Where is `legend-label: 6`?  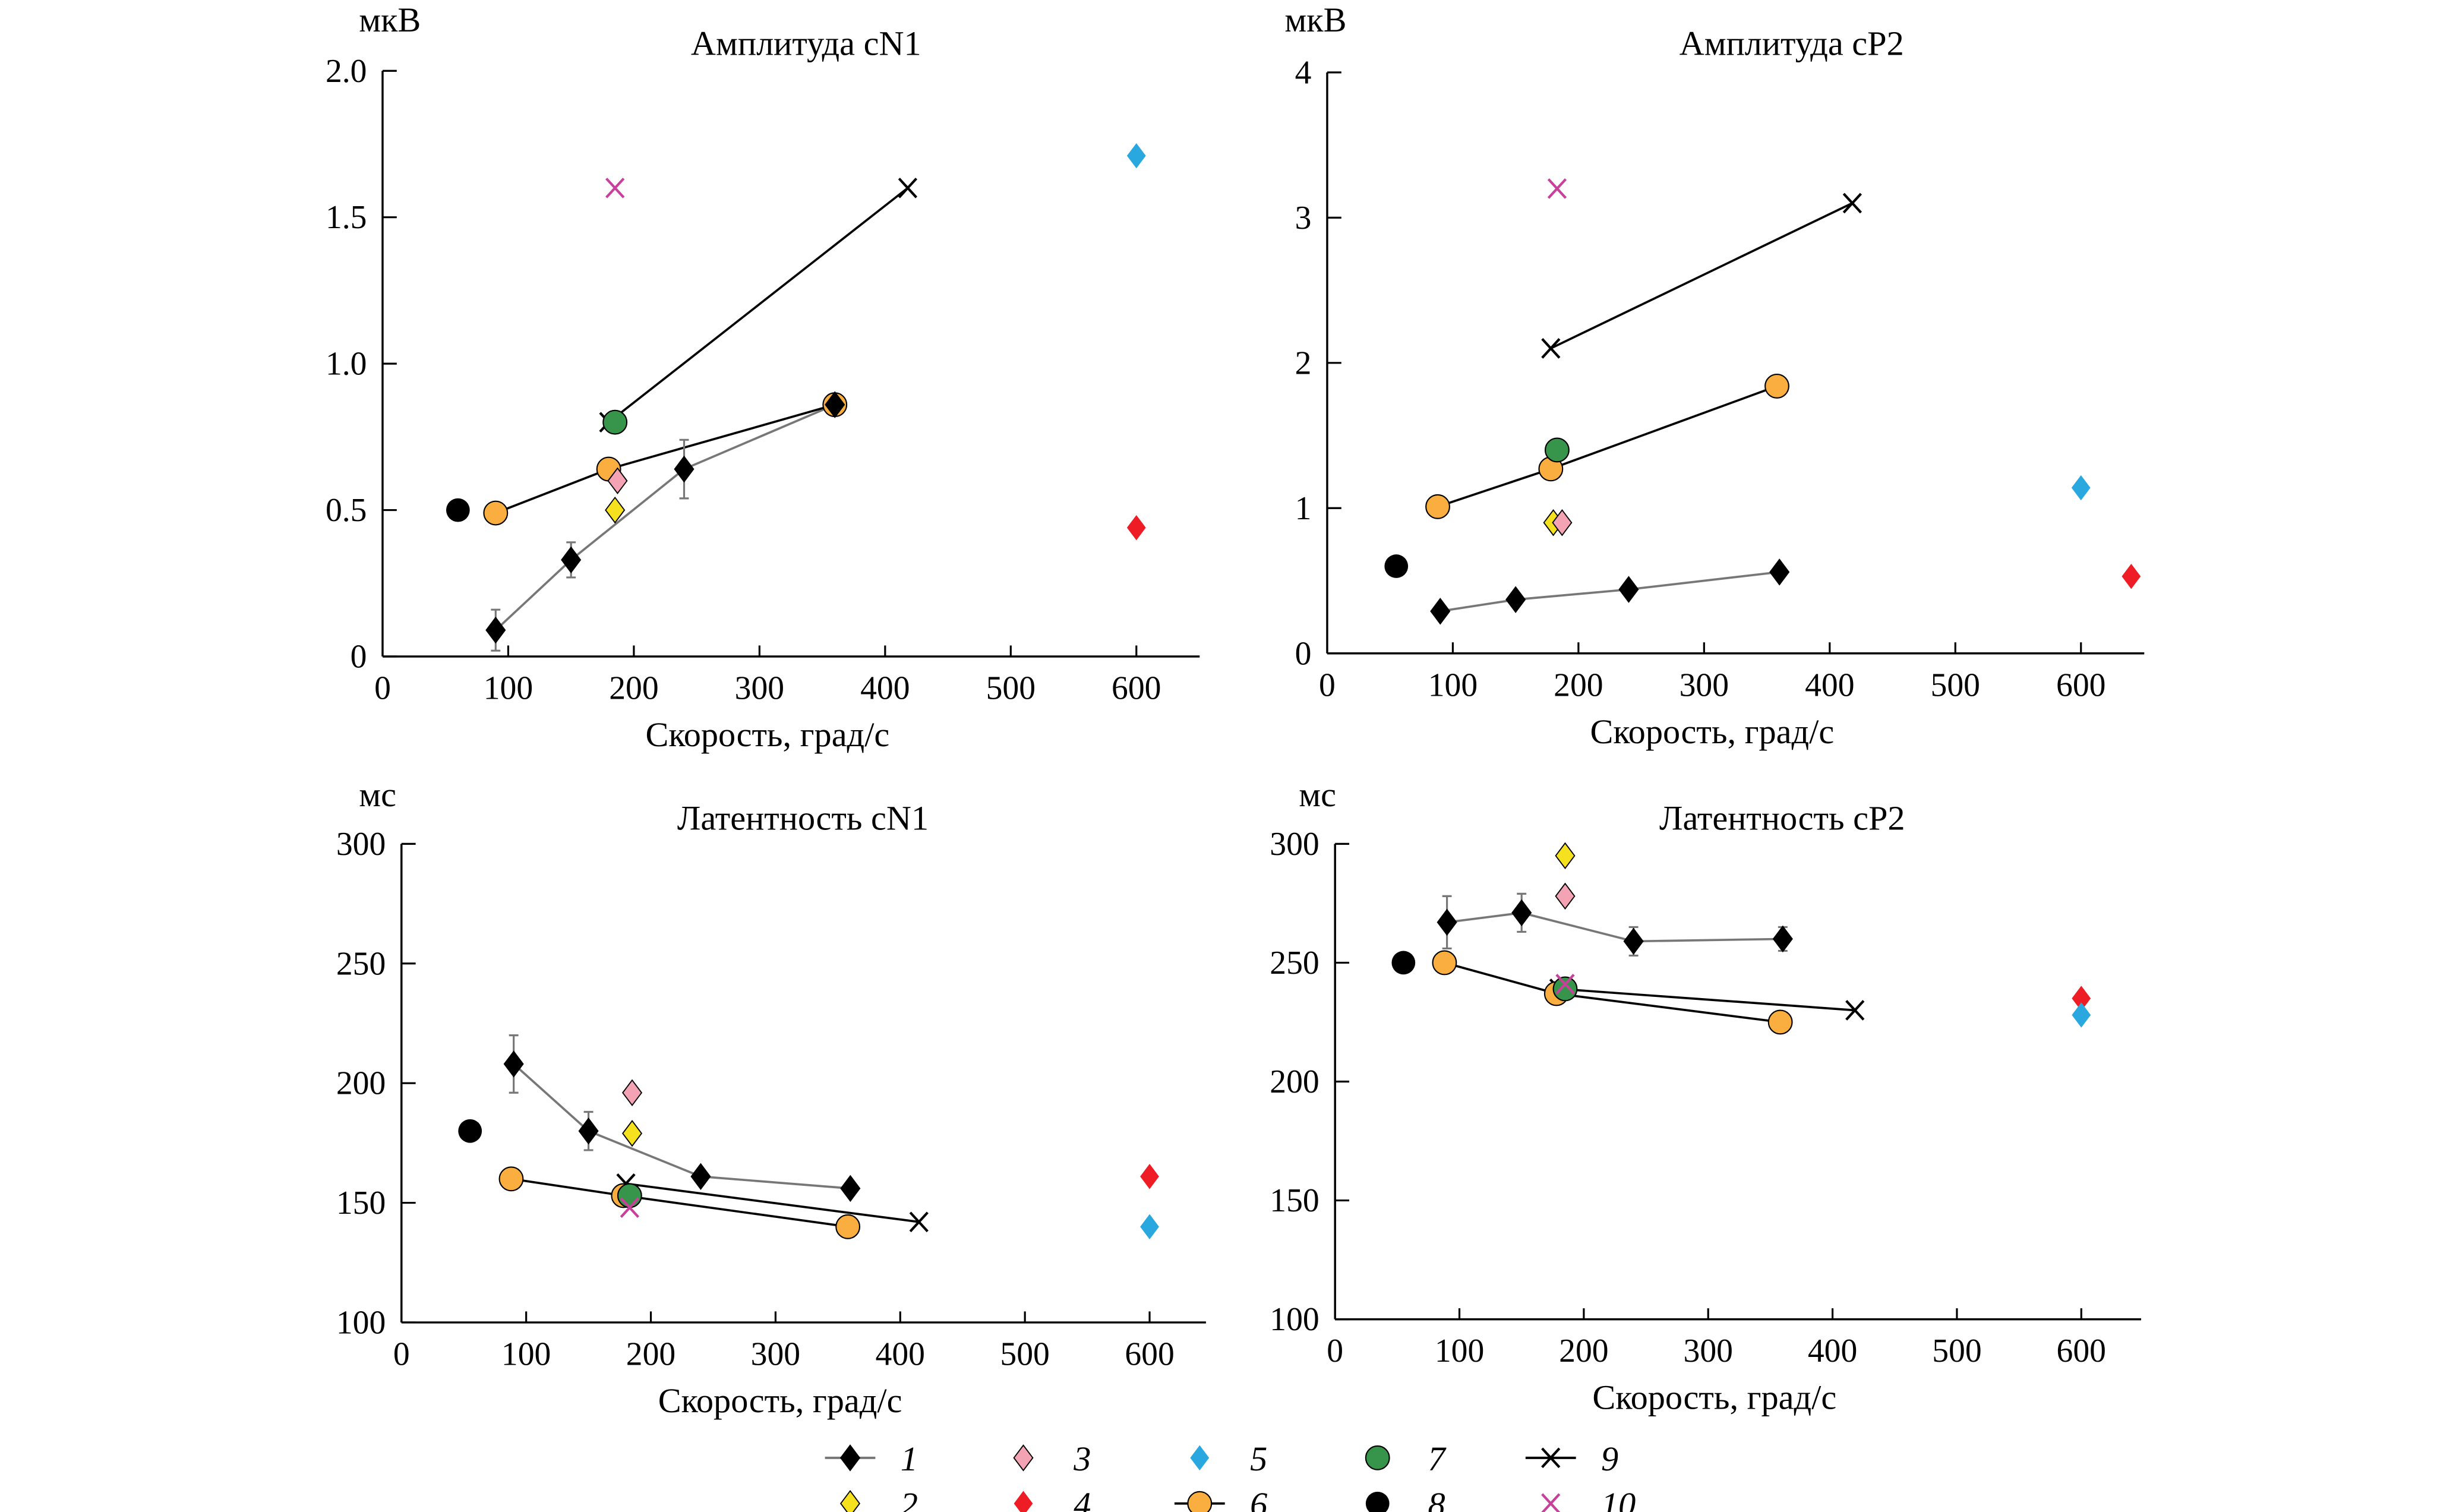 legend-label: 6 is located at coordinates (1258, 1499).